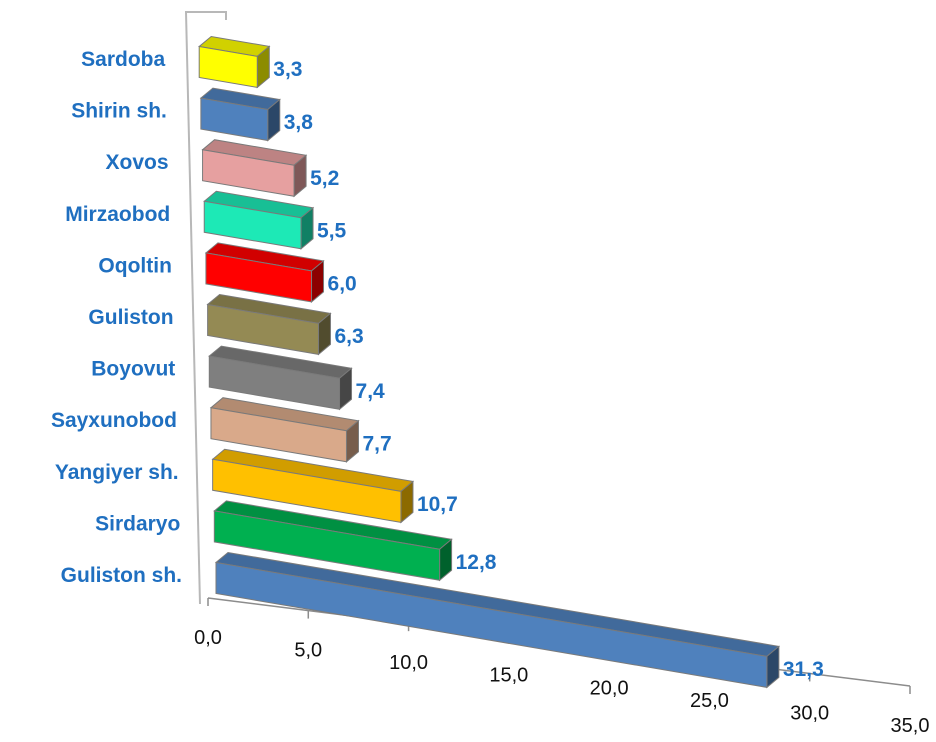  I want to click on category-label: Sardoba, so click(123, 59).